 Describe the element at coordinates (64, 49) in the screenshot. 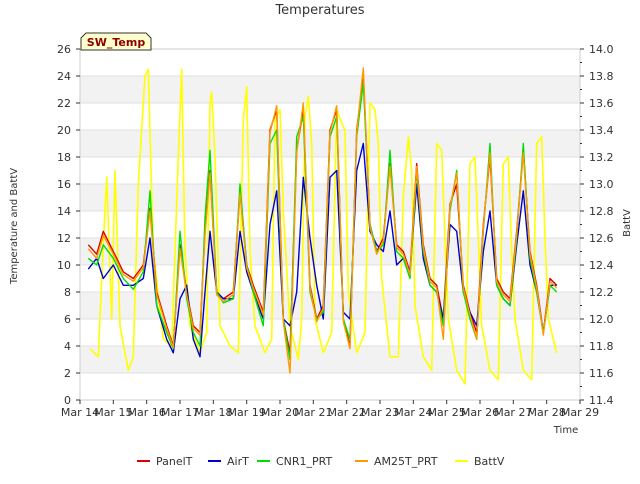

I see `left-tick-label: 26` at that location.